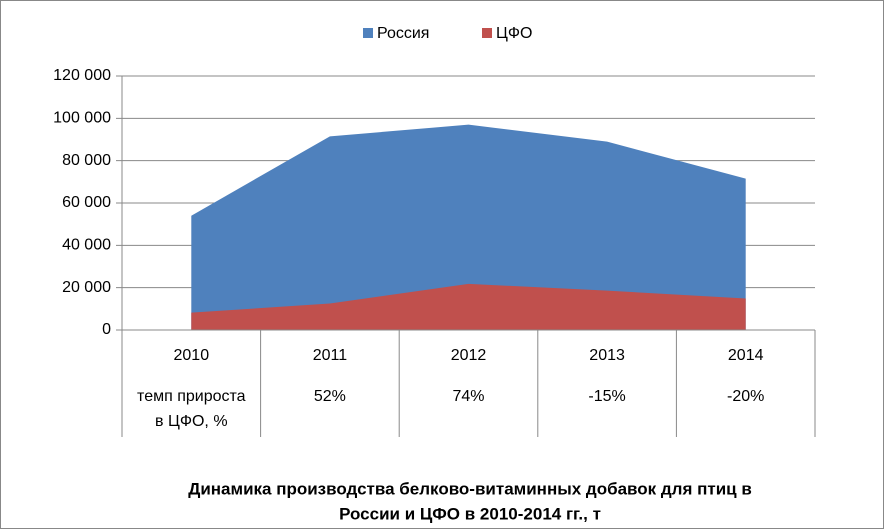  What do you see at coordinates (745, 396) in the screenshot?
I see `growth-value: -20%` at bounding box center [745, 396].